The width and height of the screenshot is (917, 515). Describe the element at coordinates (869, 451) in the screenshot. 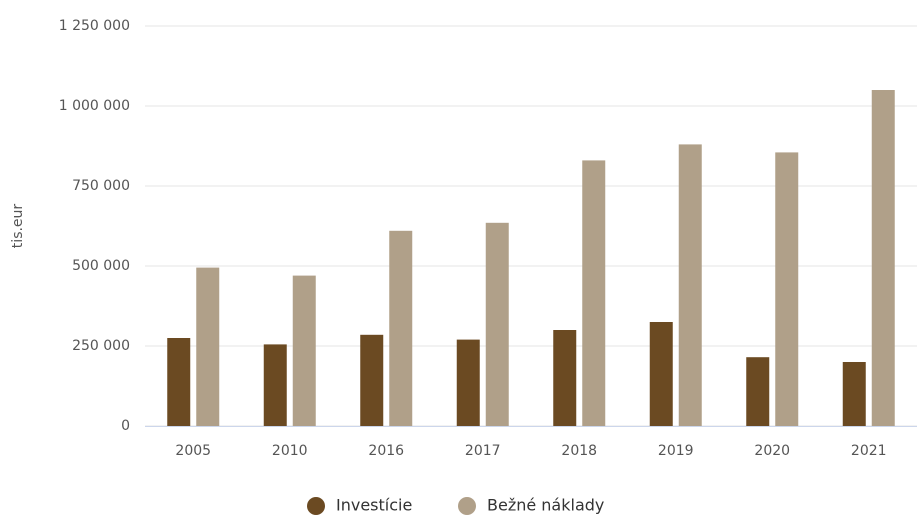

I see `x-tick-label: 2021` at that location.